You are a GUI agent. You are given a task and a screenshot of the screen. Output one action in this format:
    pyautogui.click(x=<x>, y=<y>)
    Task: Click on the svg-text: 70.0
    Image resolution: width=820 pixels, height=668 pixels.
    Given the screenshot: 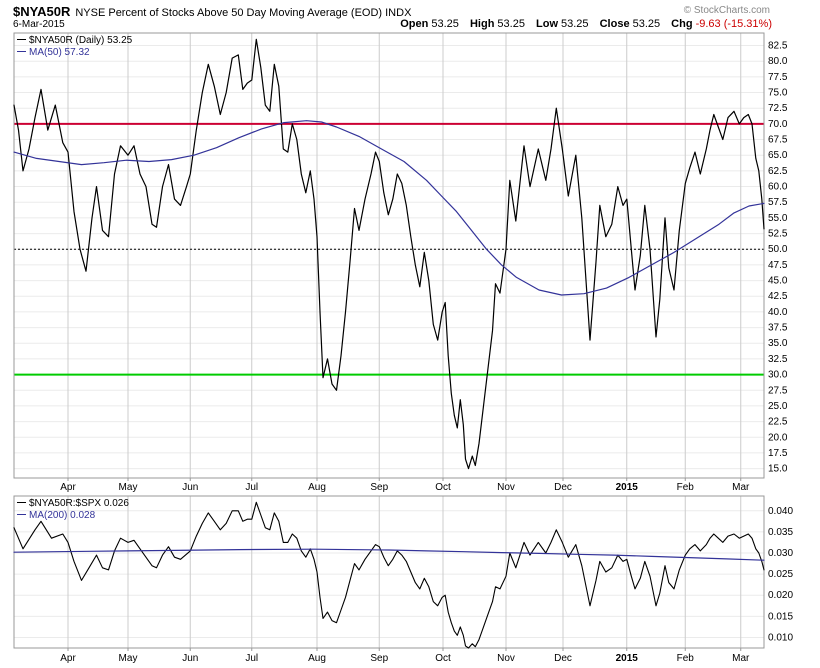 What is the action you would take?
    pyautogui.click(x=778, y=124)
    